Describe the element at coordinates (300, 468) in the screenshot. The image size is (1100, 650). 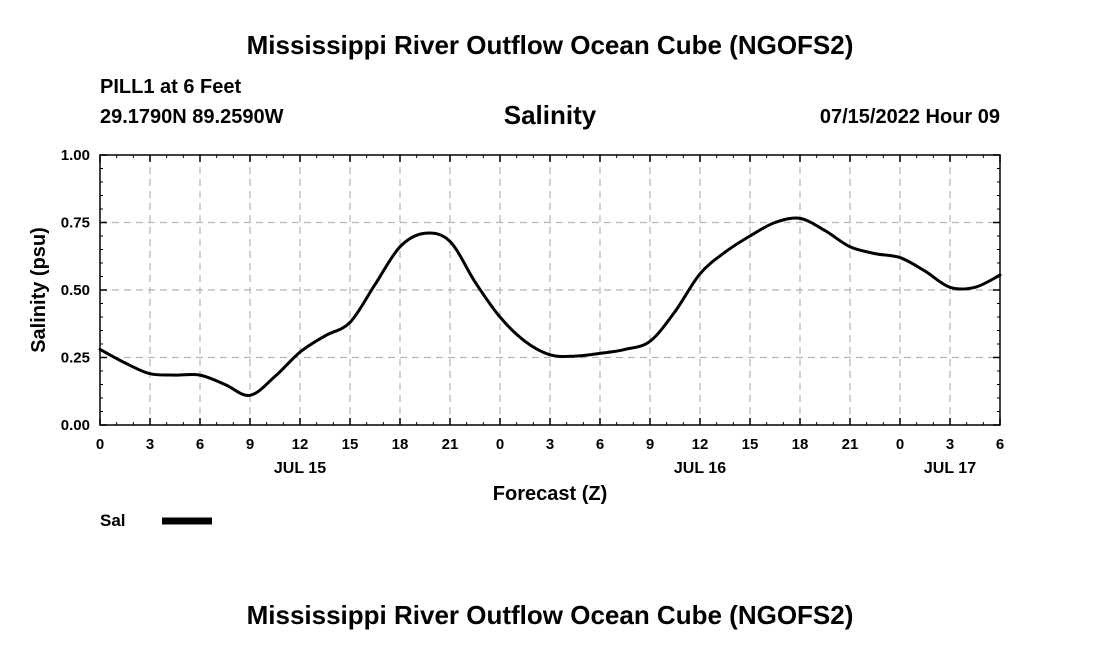
I see `date-label: JUL 15` at that location.